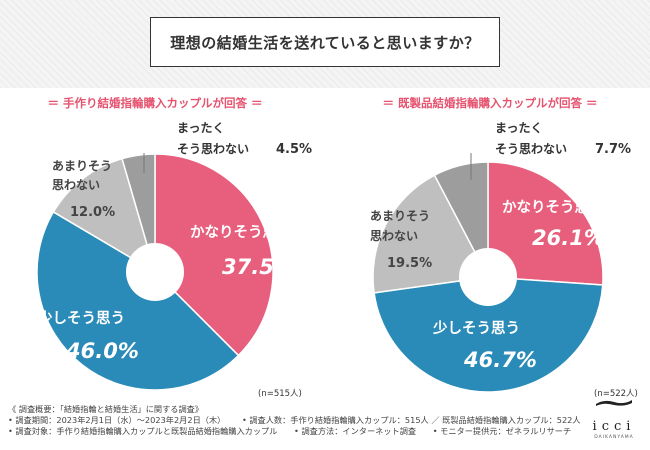 This screenshot has width=650, height=450. I want to click on left-label-c-line2: 思わない, so click(76, 185).